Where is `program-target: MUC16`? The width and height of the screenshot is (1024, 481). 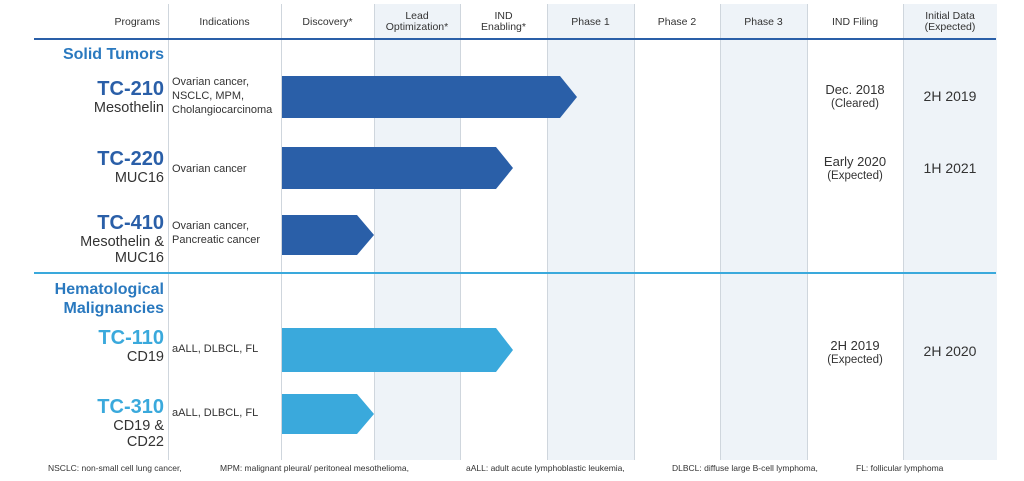 program-target: MUC16 is located at coordinates (139, 178).